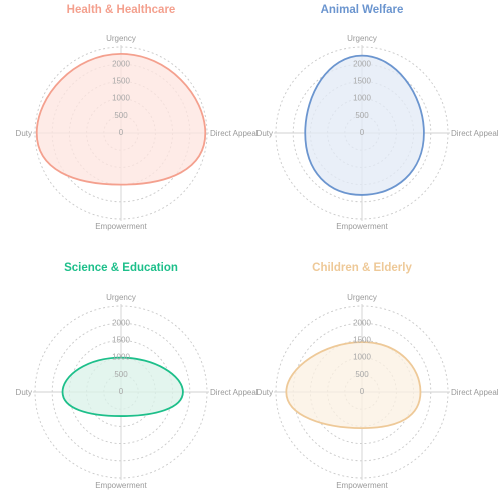  I want to click on chart-title: Children & Elderly, so click(362, 268).